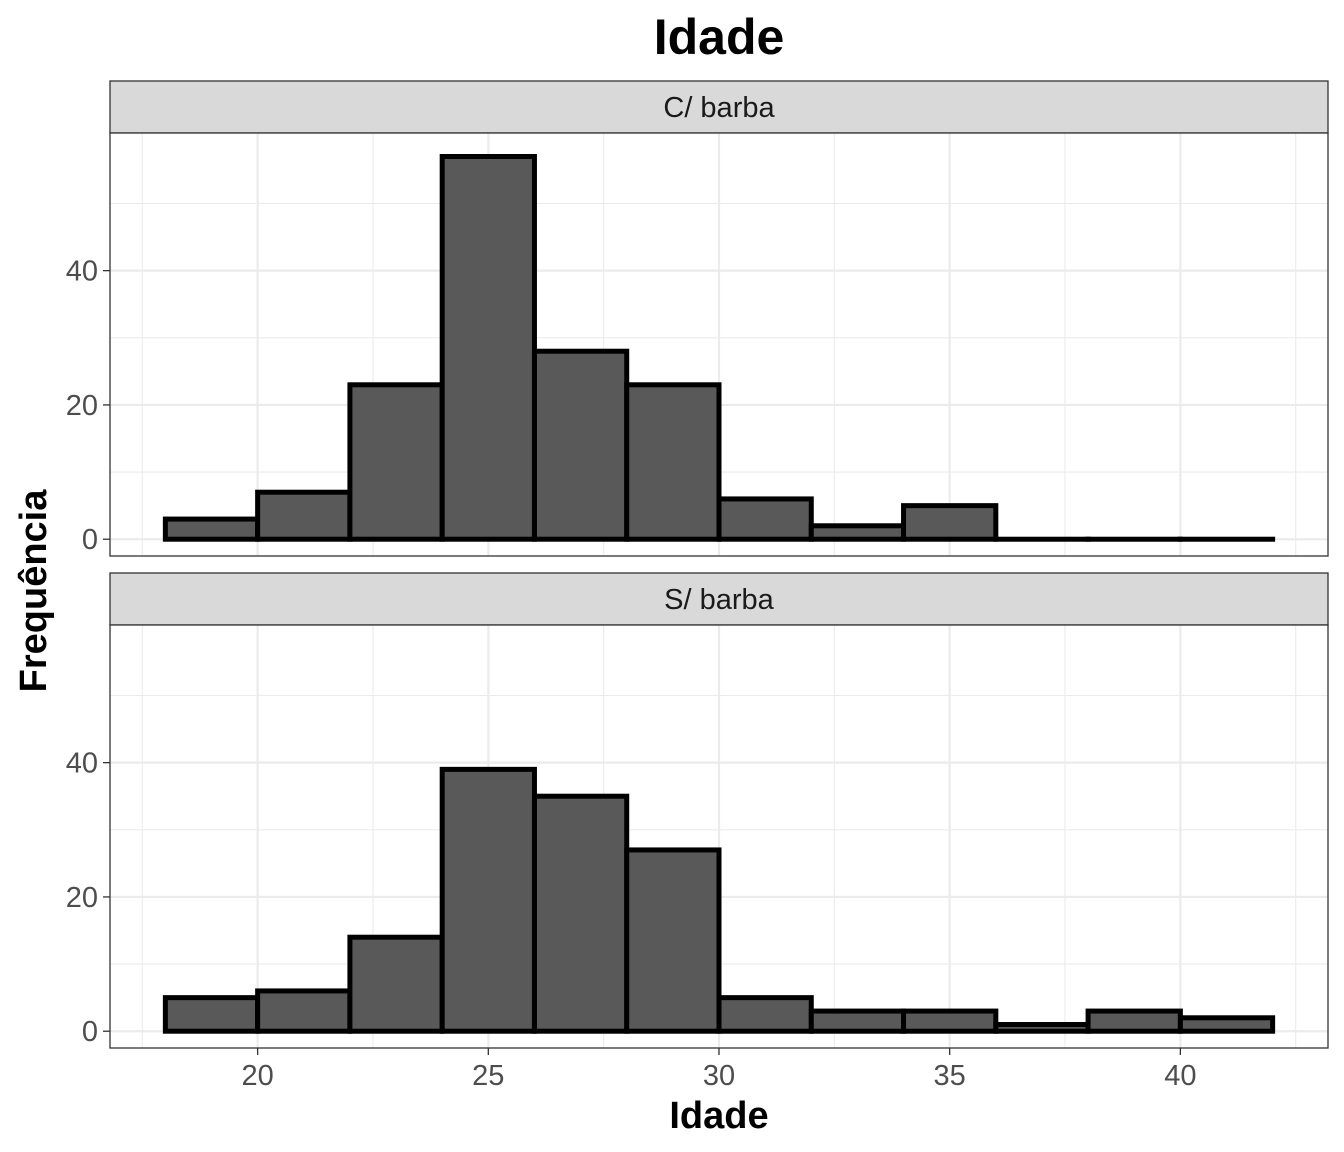 This screenshot has width=1344, height=1152. Describe the element at coordinates (34, 591) in the screenshot. I see `y-axis-title: Frequência` at that location.